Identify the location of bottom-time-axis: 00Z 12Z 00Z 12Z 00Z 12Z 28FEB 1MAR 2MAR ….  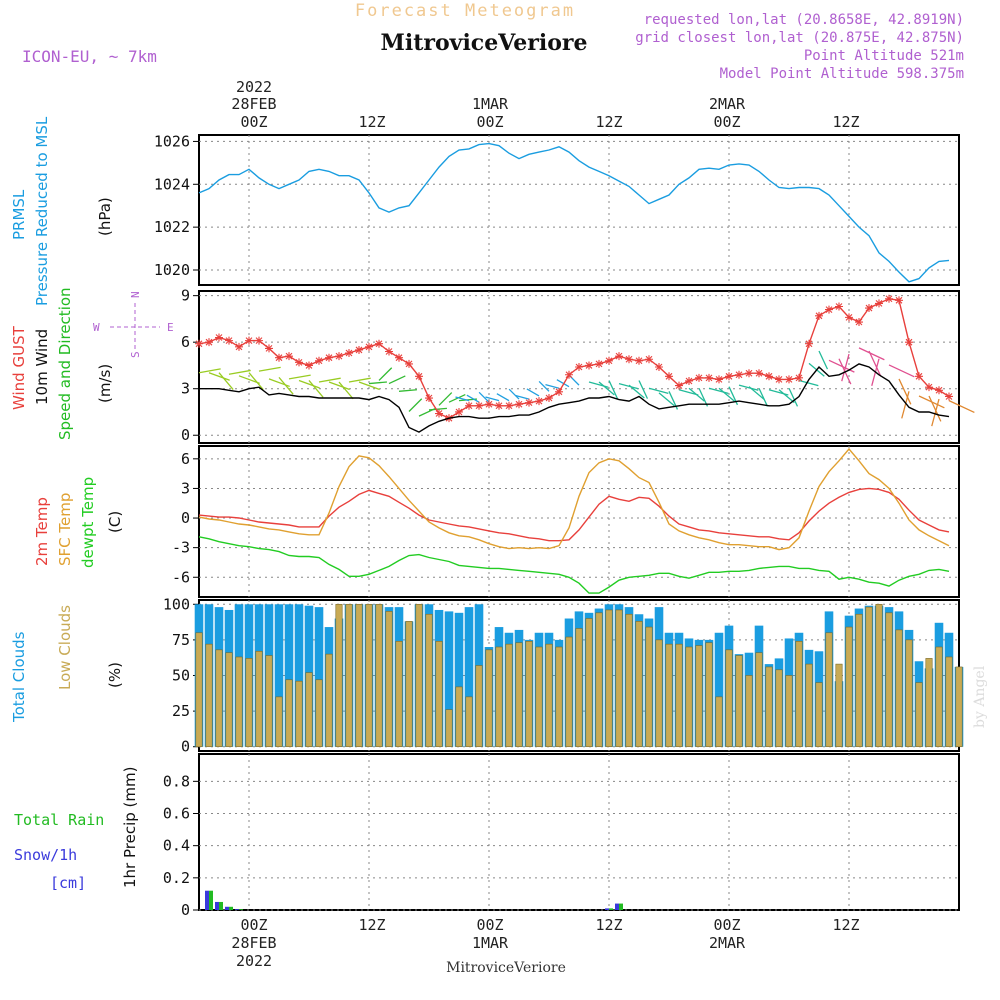
(545, 943).